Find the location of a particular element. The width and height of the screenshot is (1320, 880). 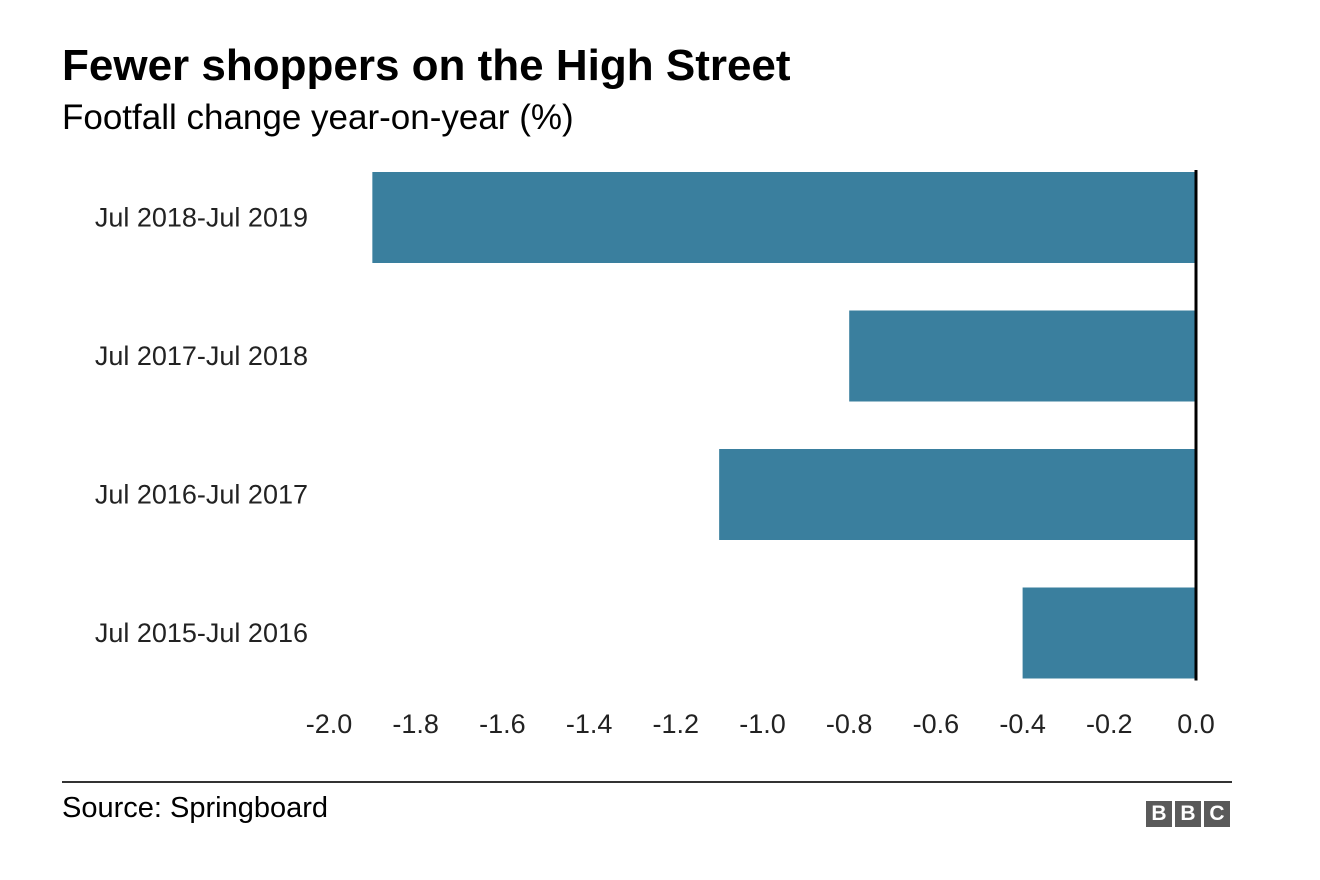

category-label: Jul 2015-Jul 2016 is located at coordinates (201, 633).